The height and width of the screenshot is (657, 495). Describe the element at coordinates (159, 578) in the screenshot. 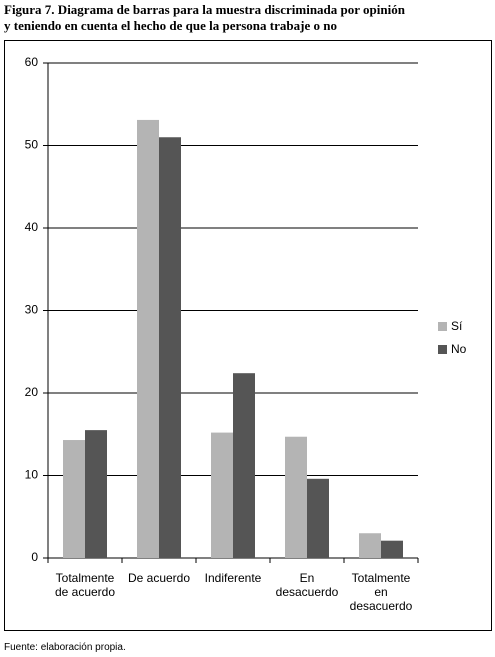

I see `x-tick-label: De acuerdo` at that location.